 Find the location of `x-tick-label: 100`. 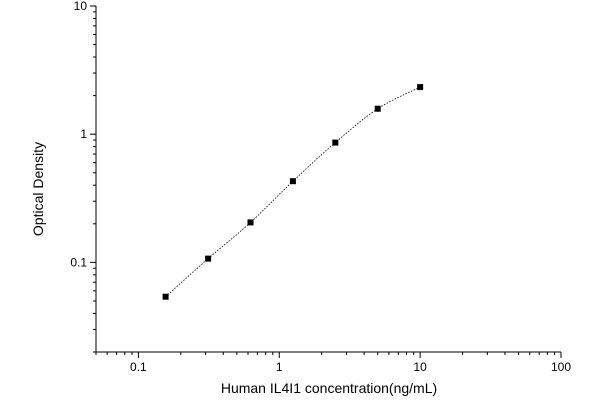

x-tick-label: 100 is located at coordinates (561, 367).